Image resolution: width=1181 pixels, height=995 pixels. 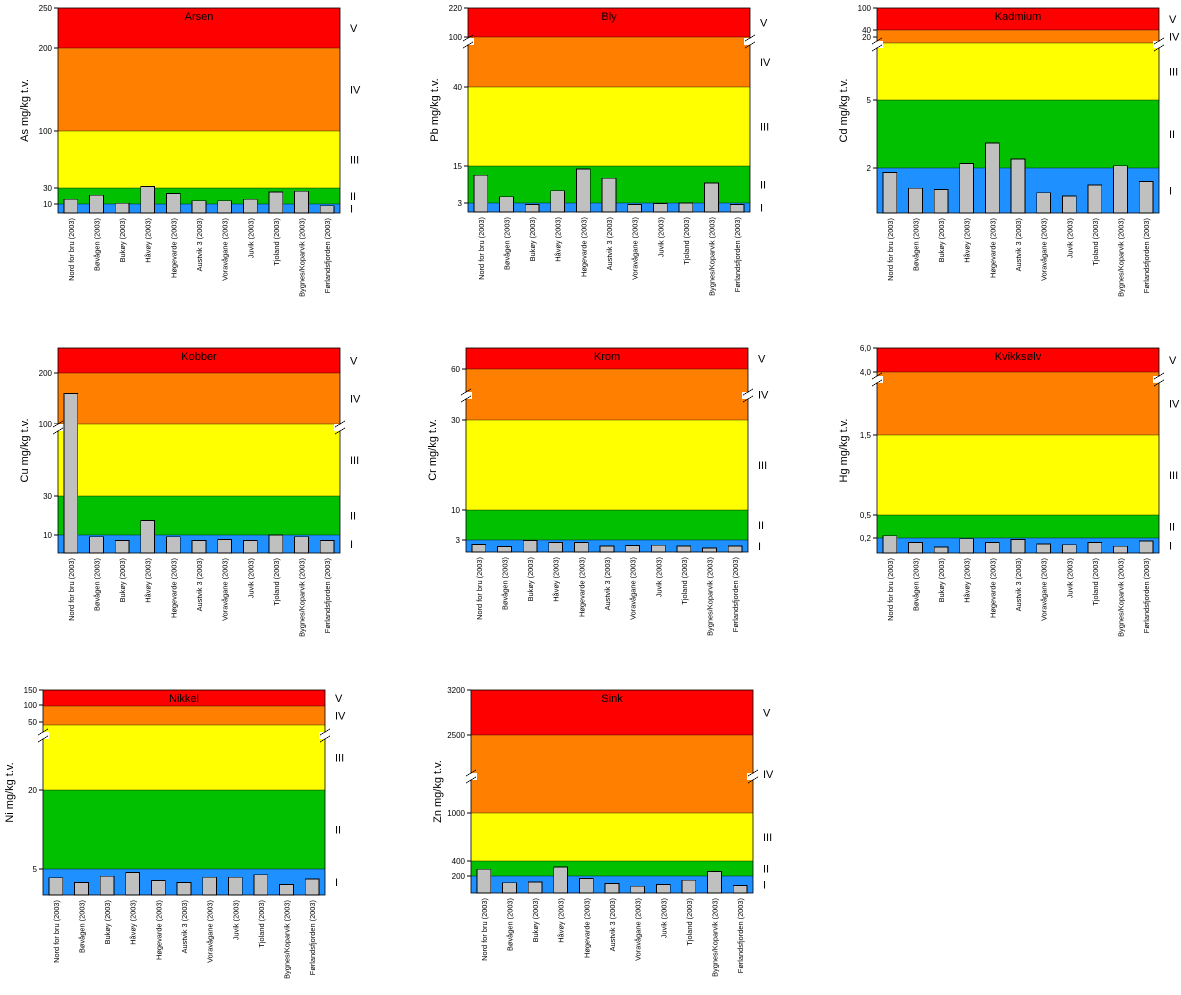 I want to click on bly-class-v-band, so click(x=609, y=22).